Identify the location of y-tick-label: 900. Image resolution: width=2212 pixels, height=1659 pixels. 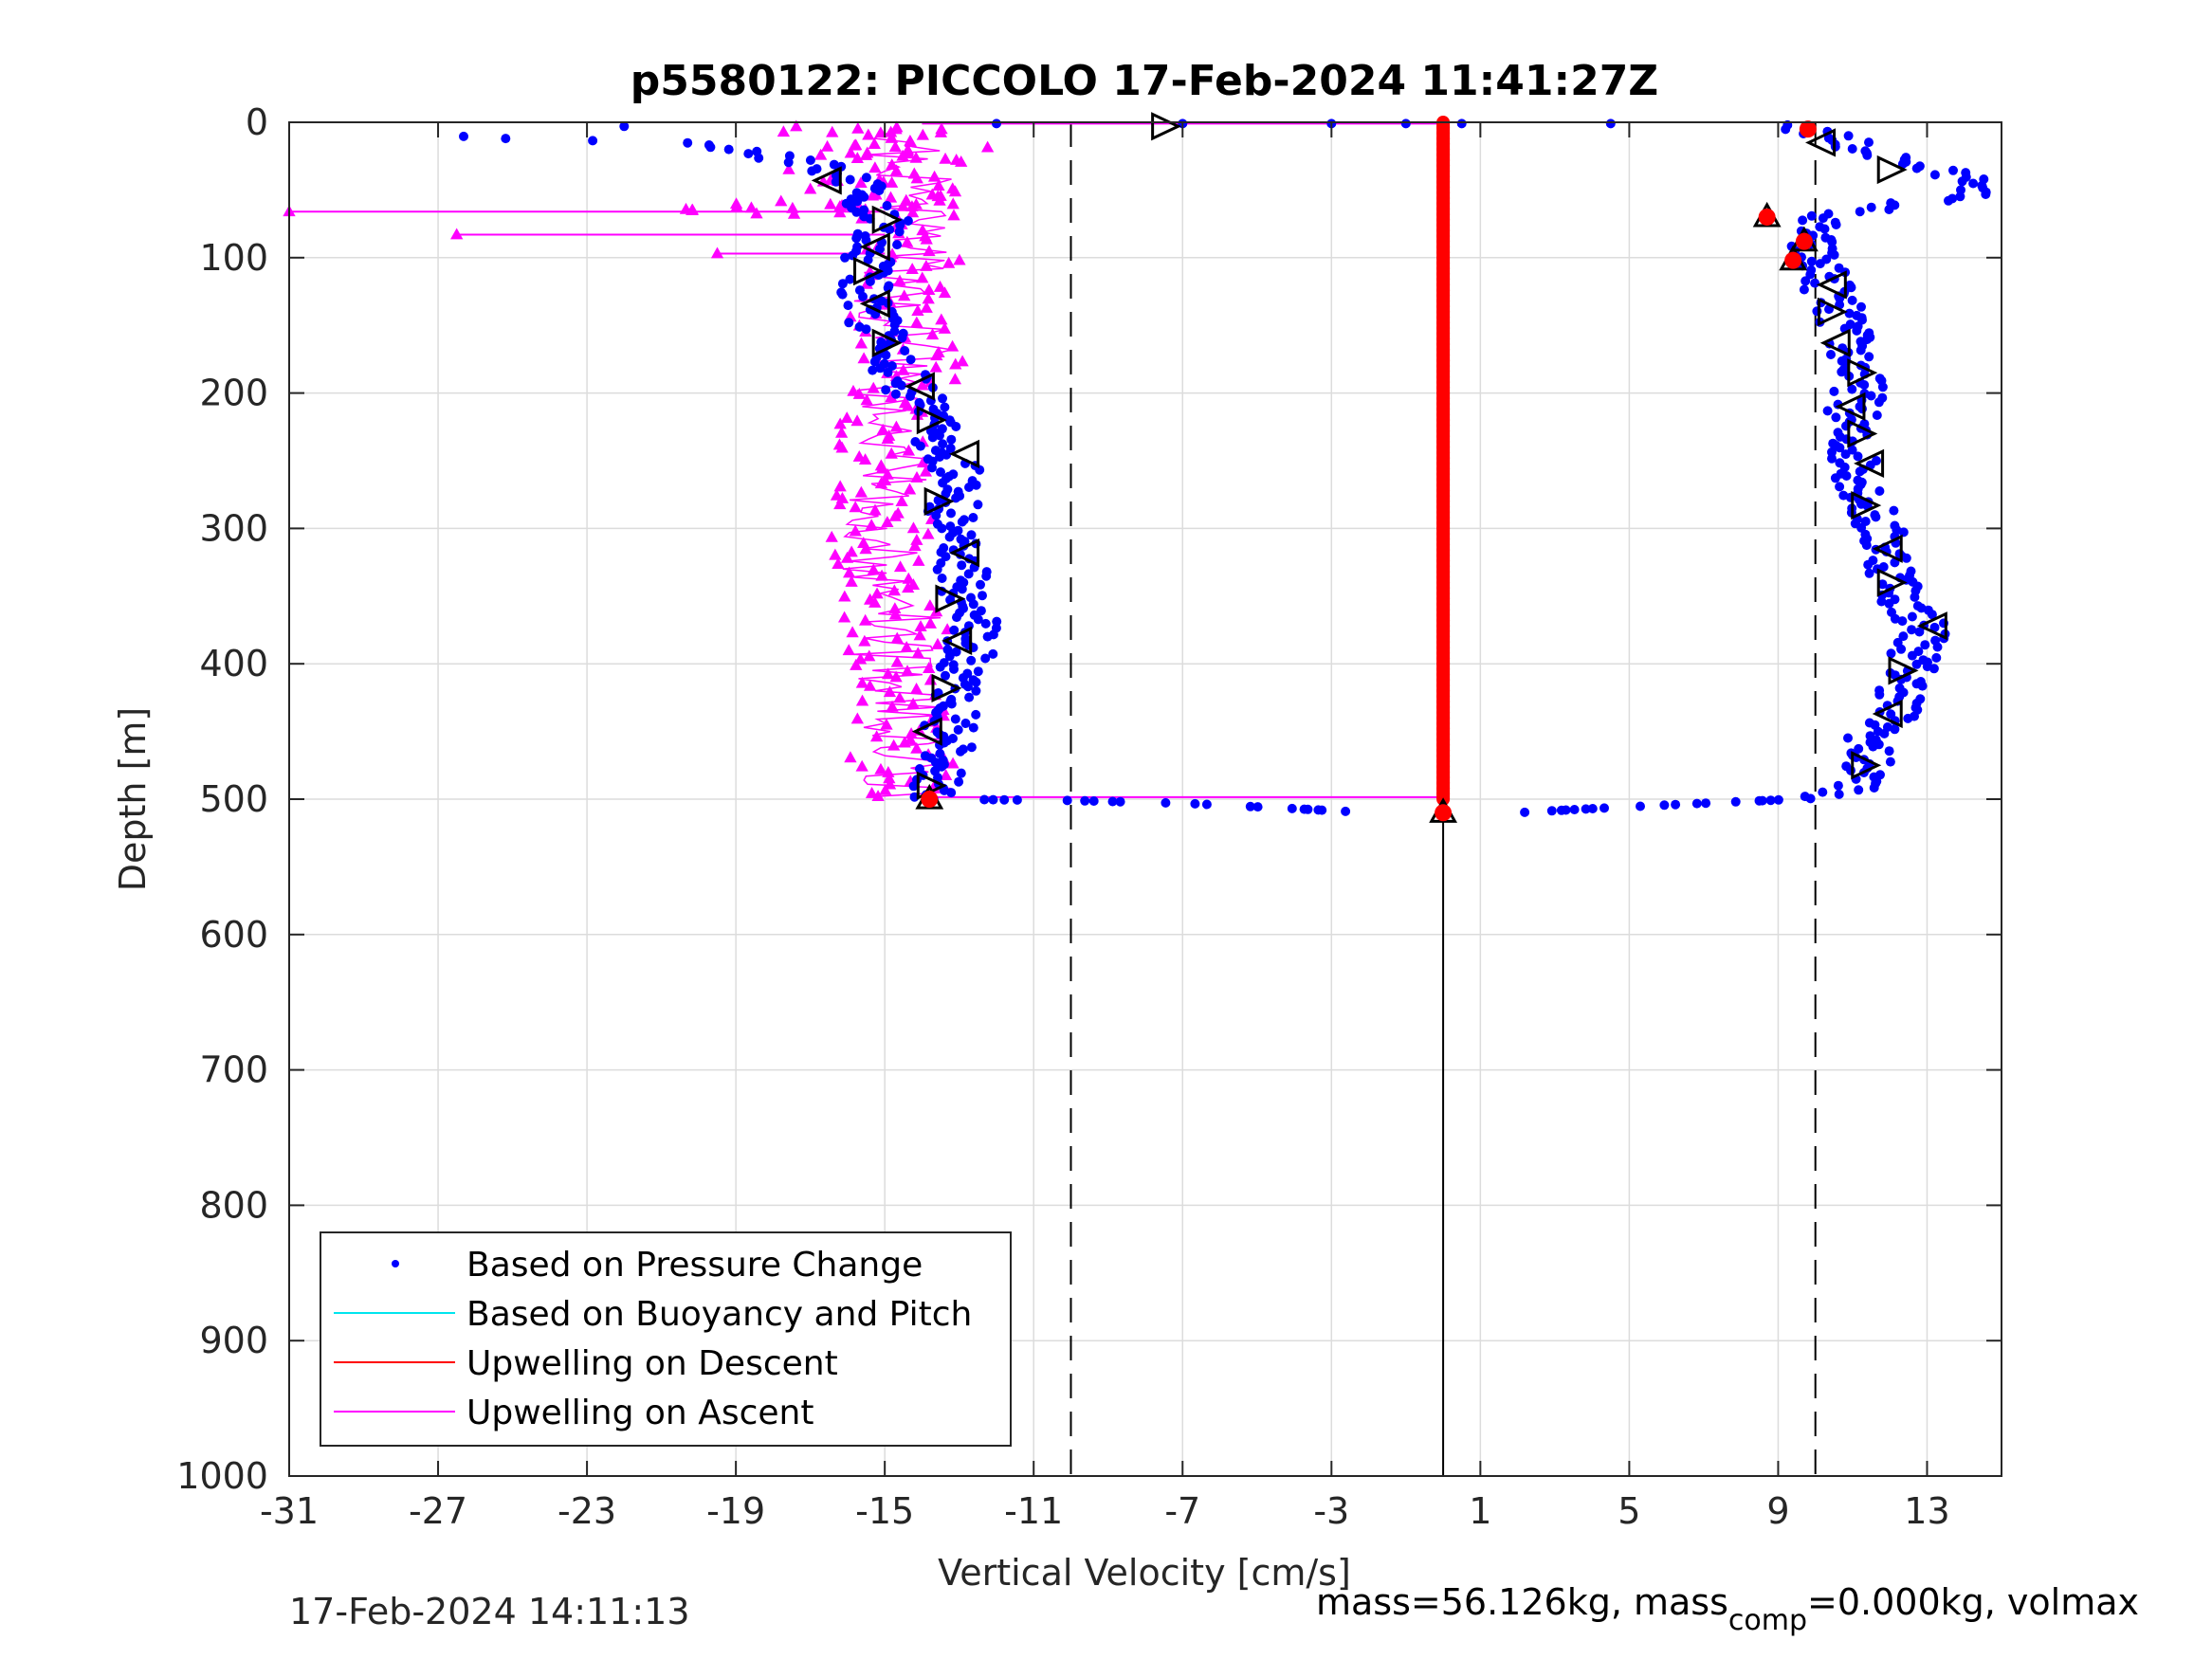
(233, 1340).